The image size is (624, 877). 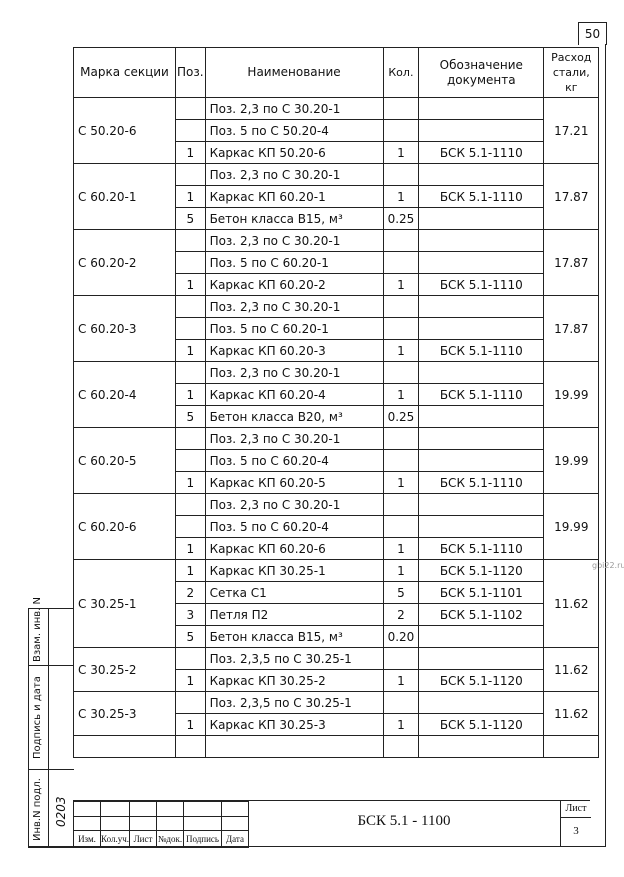 I want to click on table-row: 1 Каркас КП 50.20-6 1 БСК 5.1-1110, so click(x=336, y=152).